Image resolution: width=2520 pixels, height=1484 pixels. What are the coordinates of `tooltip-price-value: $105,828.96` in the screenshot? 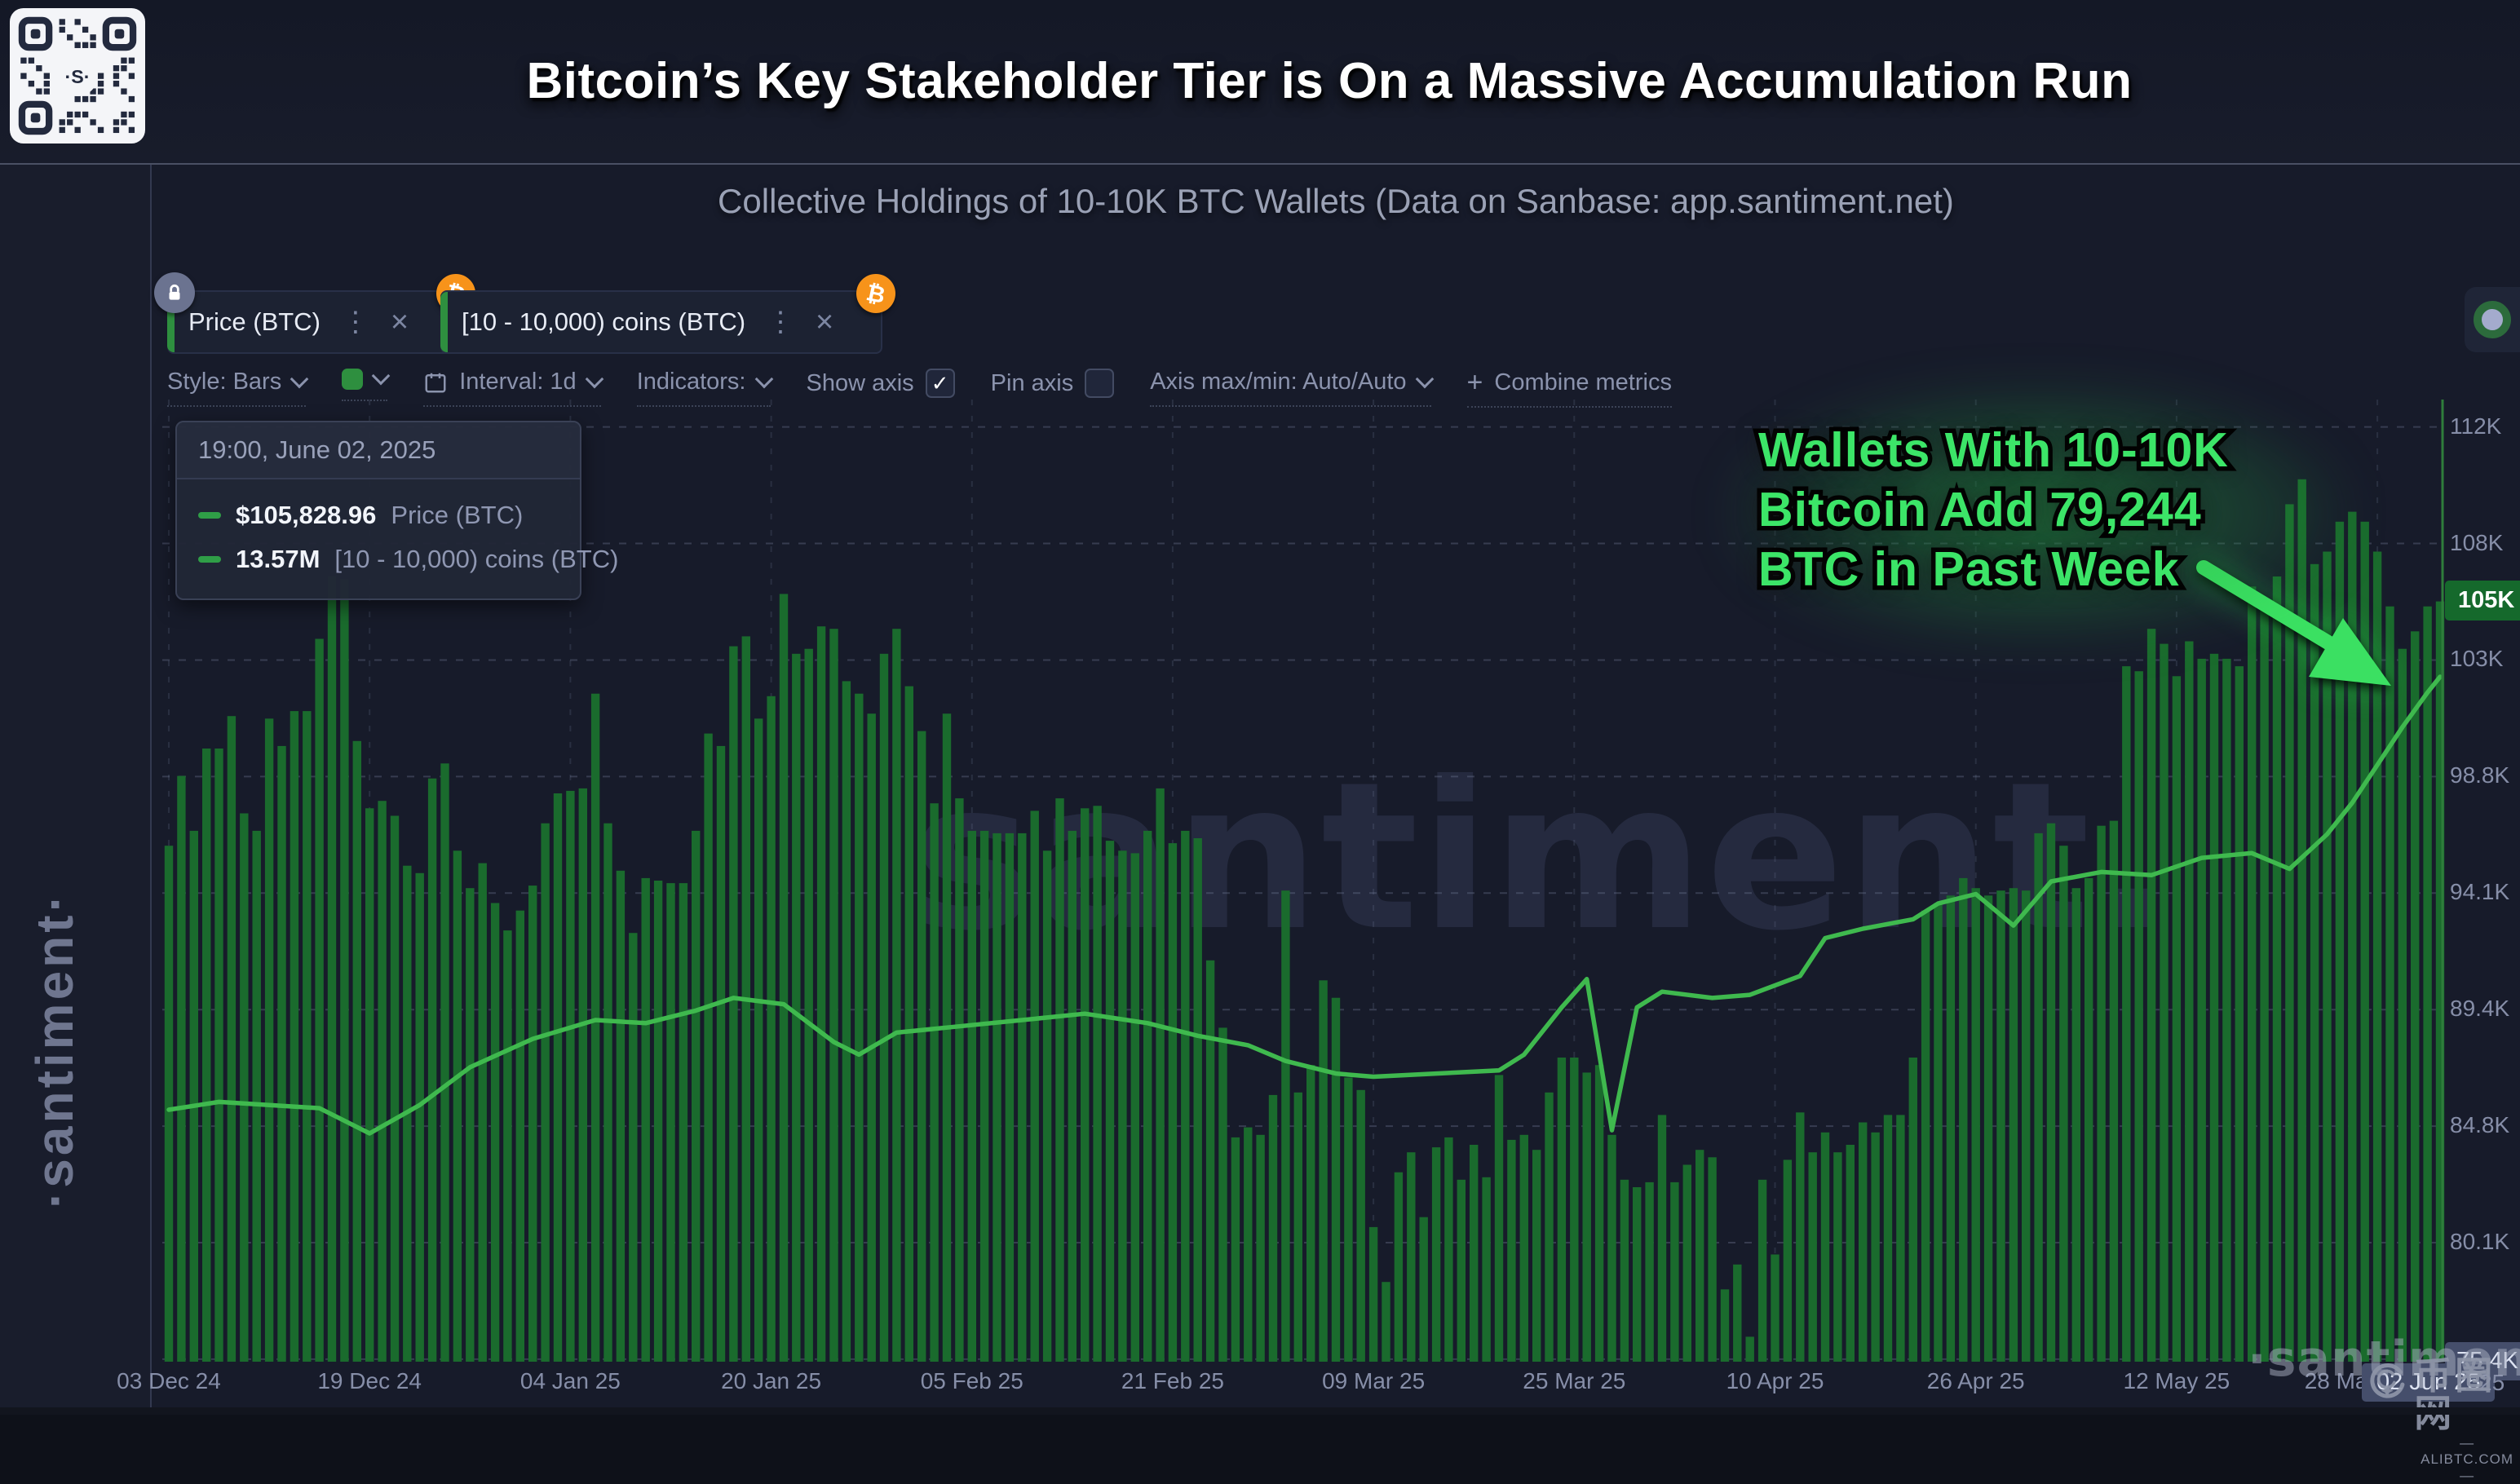 It's located at (306, 515).